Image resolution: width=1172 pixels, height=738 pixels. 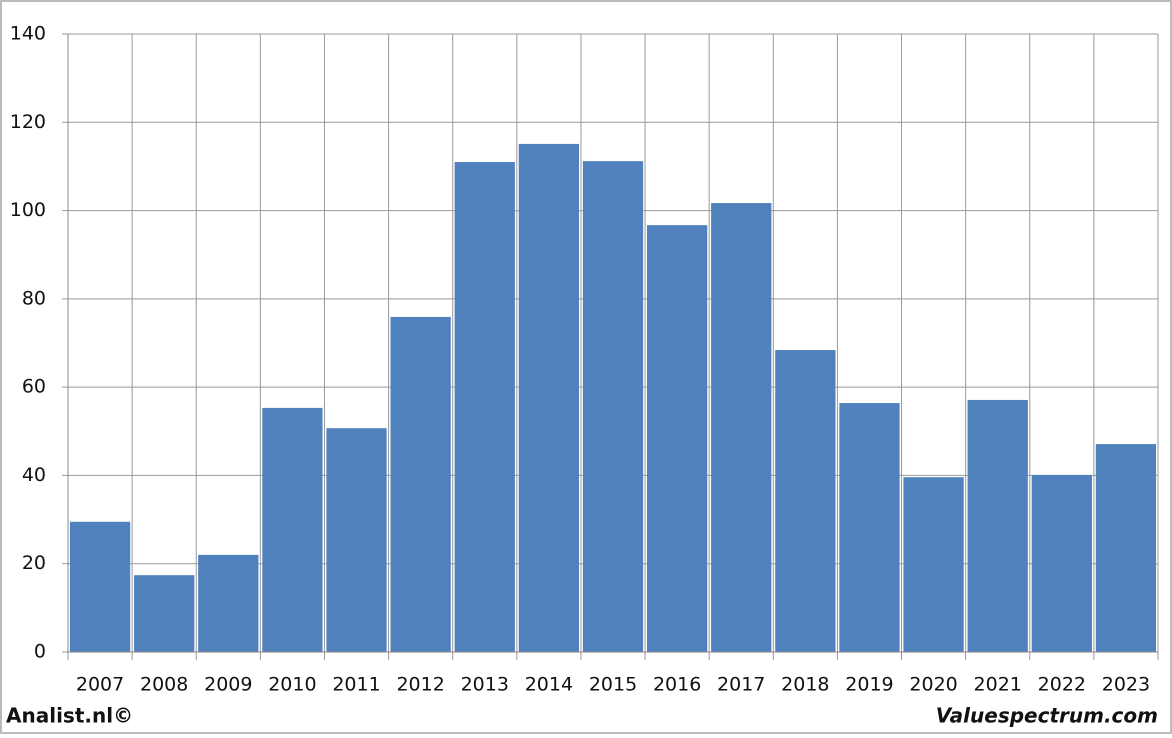 I want to click on x-tick-label: 2020, so click(x=933, y=685).